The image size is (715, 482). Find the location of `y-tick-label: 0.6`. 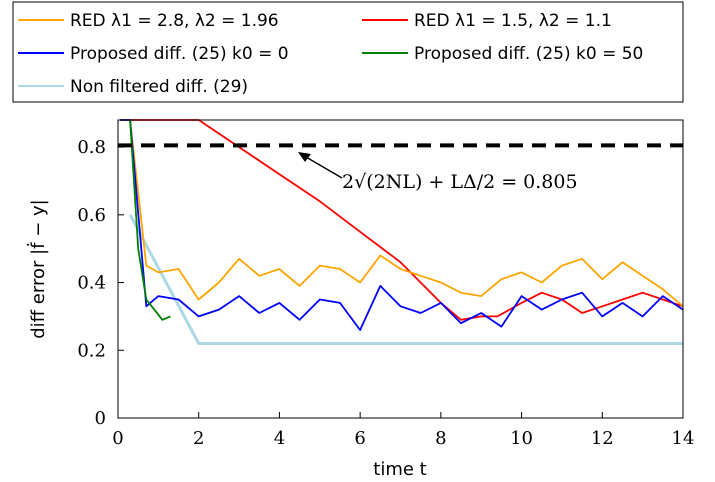

y-tick-label: 0.6 is located at coordinates (91, 215).